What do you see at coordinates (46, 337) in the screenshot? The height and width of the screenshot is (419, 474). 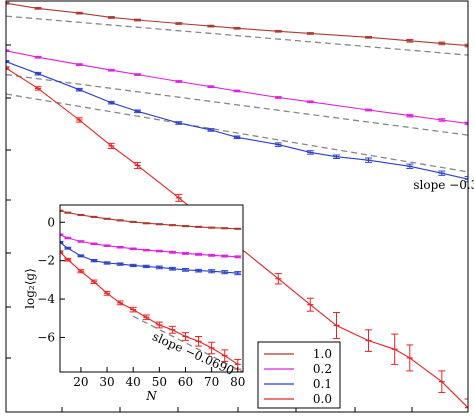 I see `inset-ytick-label-3: −6` at bounding box center [46, 337].